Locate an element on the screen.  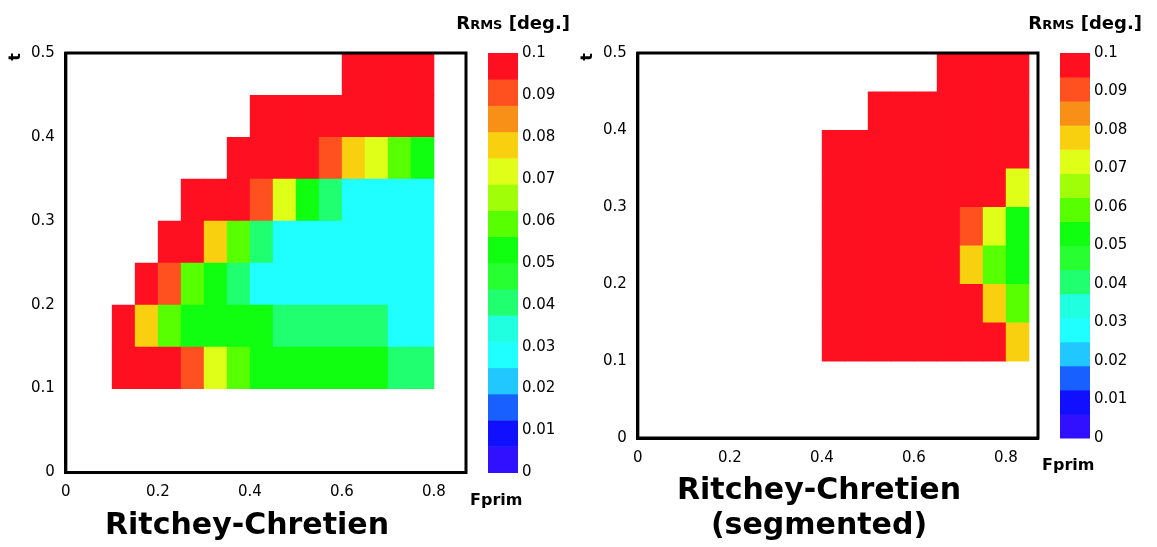
text: Ritchey-Chretien is located at coordinates (247, 523).